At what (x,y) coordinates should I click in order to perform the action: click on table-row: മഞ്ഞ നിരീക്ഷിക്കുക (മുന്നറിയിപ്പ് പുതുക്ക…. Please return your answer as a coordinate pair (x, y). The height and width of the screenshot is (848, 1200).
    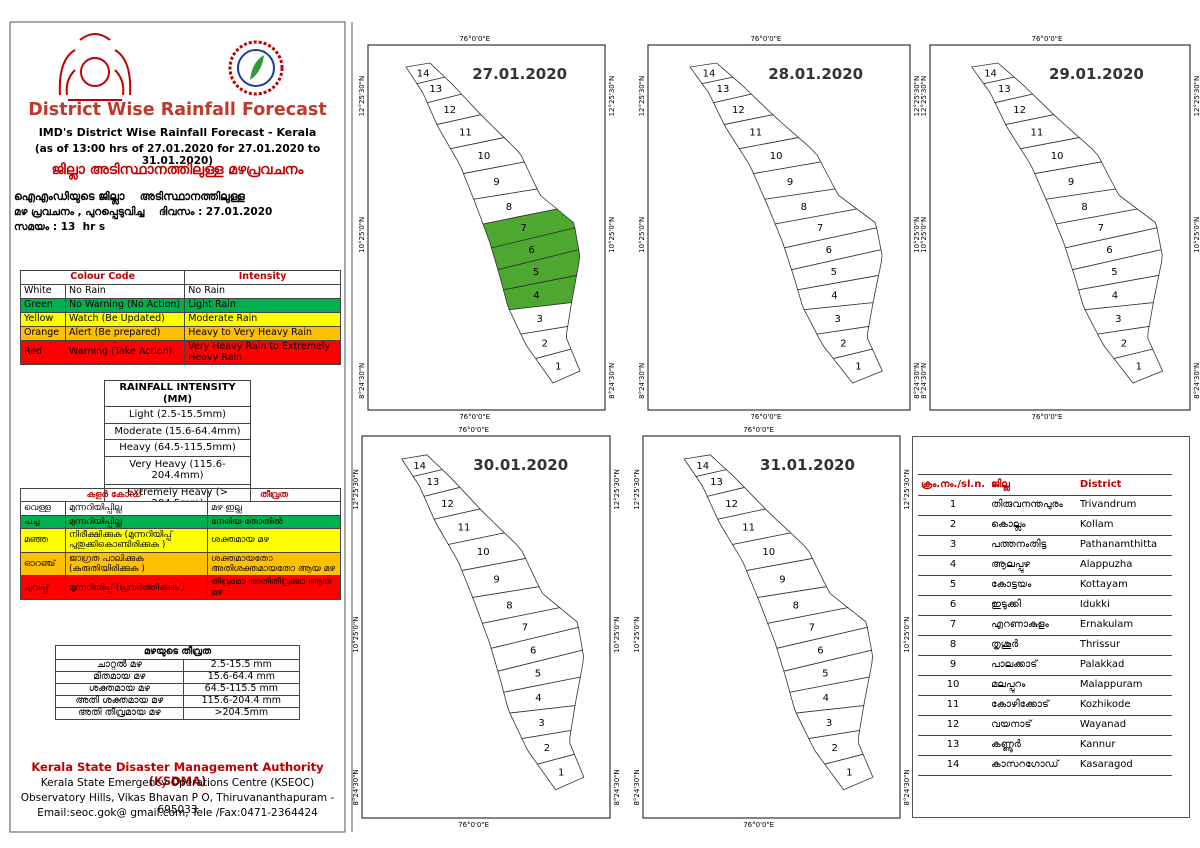
    Looking at the image, I should click on (180, 540).